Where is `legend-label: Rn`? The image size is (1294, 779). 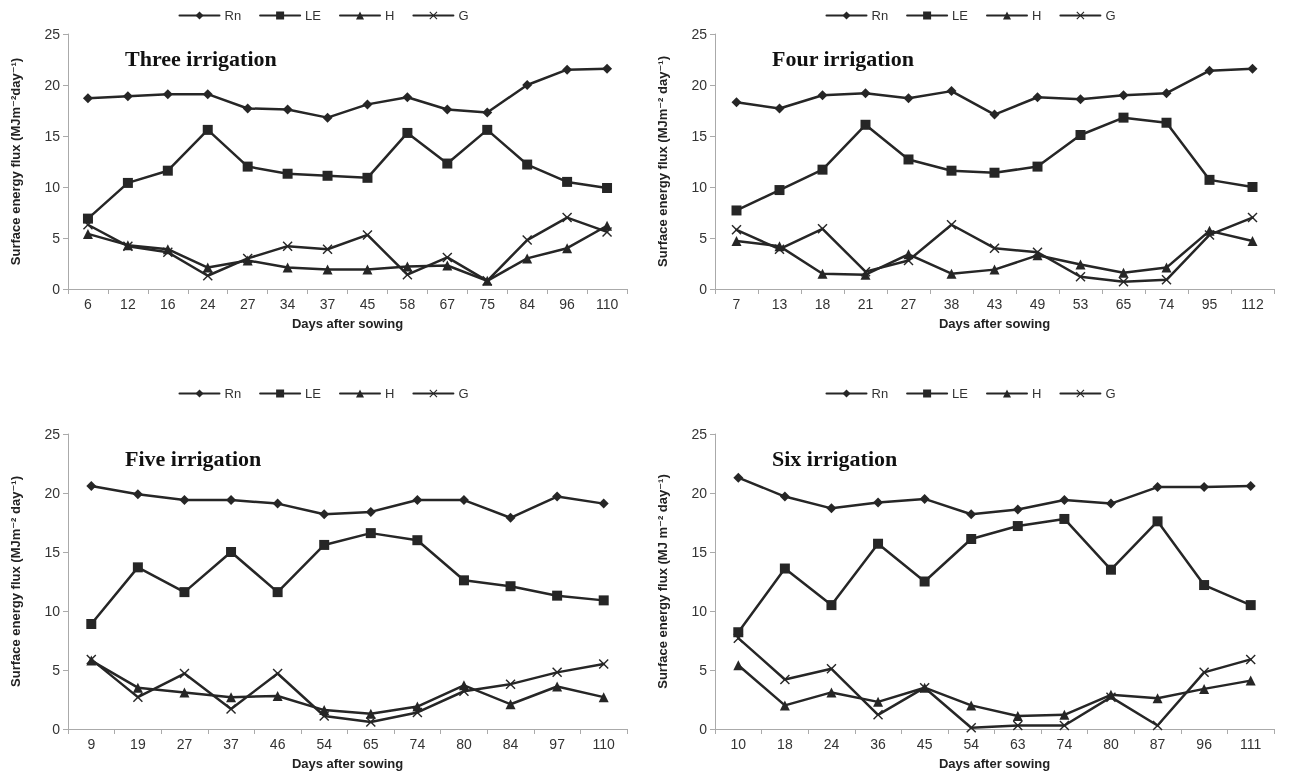
legend-label: Rn is located at coordinates (233, 393).